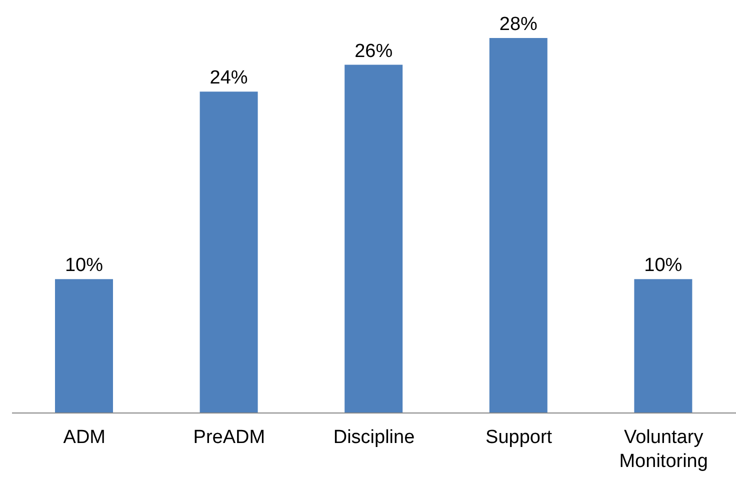 This screenshot has height=494, width=736. I want to click on x-tick-label: Support, so click(519, 437).